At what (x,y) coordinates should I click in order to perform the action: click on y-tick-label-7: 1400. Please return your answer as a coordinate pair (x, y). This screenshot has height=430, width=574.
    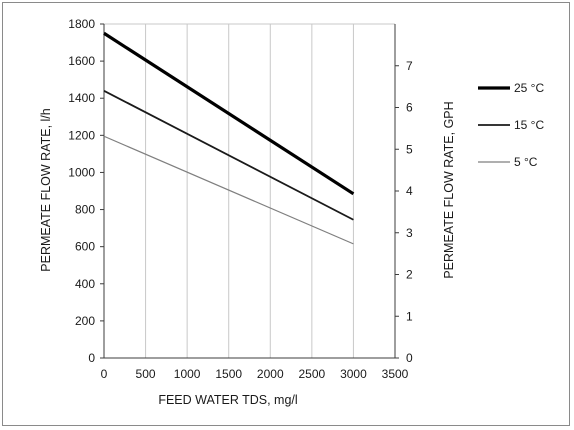
    Looking at the image, I should click on (81, 98).